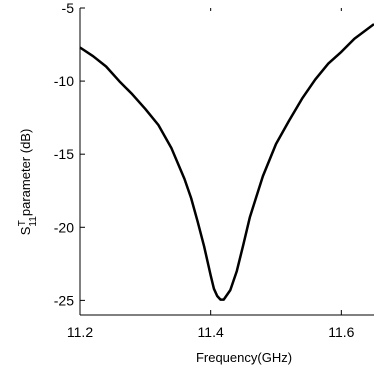 The width and height of the screenshot is (374, 367). What do you see at coordinates (244, 357) in the screenshot?
I see `x-axis-label: Frequency(GHz)` at bounding box center [244, 357].